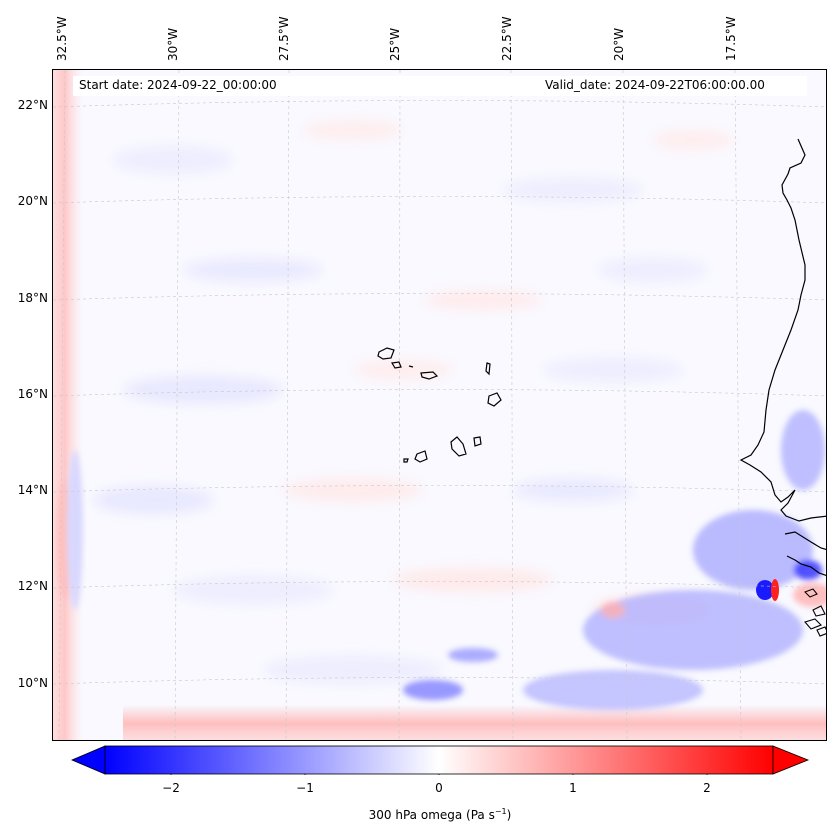 This screenshot has height=839, width=837. What do you see at coordinates (765, 590) in the screenshot?
I see `strong-ascent-core` at bounding box center [765, 590].